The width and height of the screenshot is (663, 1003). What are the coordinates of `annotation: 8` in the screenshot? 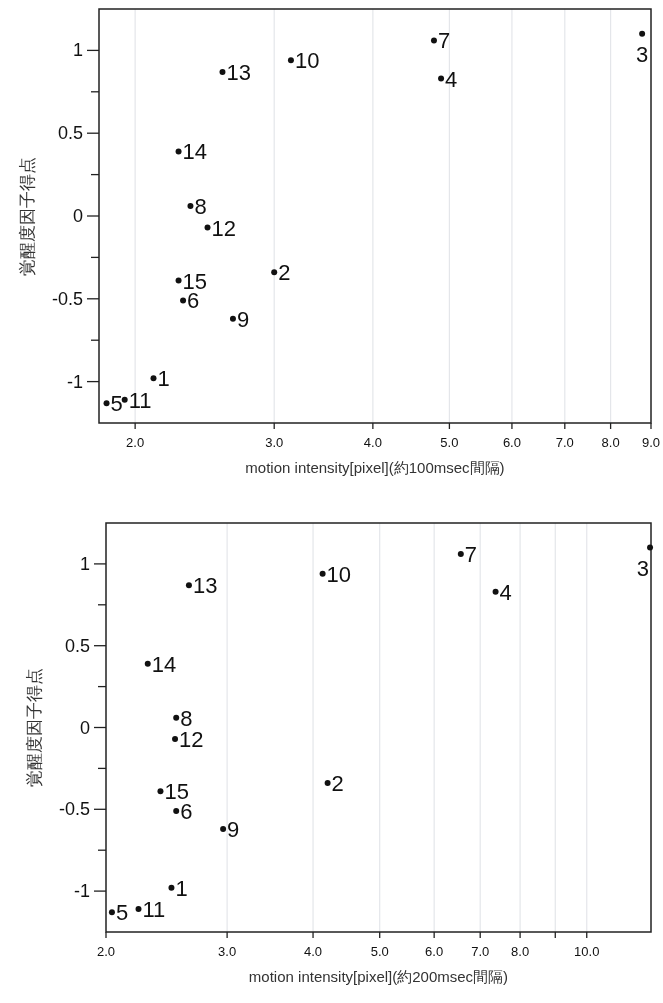 It's located at (200, 207).